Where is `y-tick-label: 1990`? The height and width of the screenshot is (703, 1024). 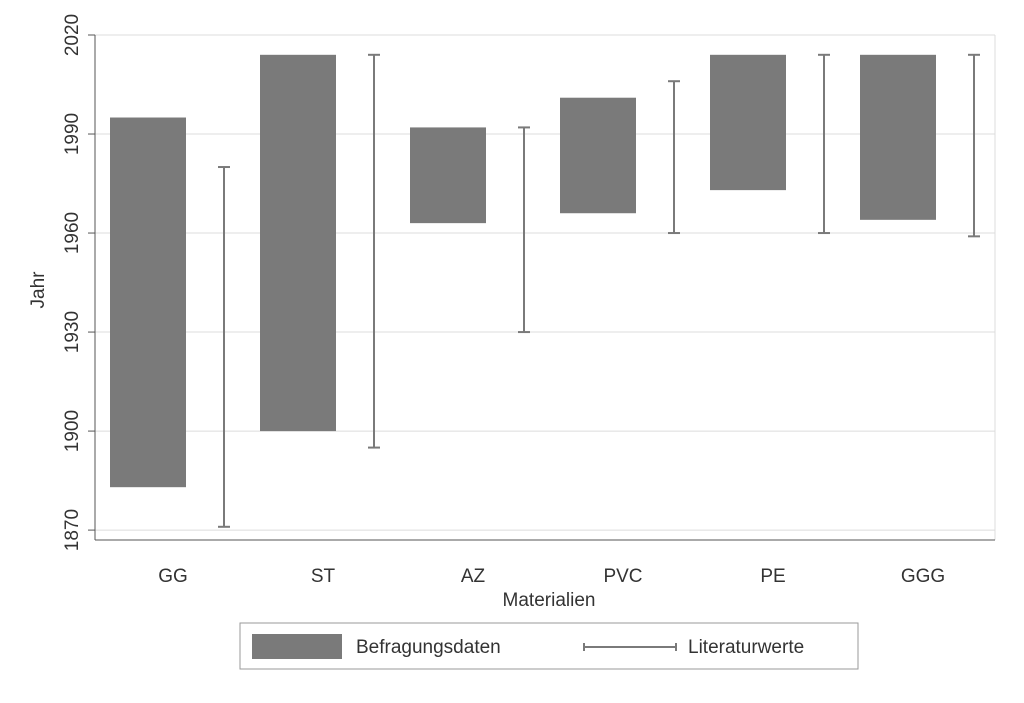 y-tick-label: 1990 is located at coordinates (72, 134).